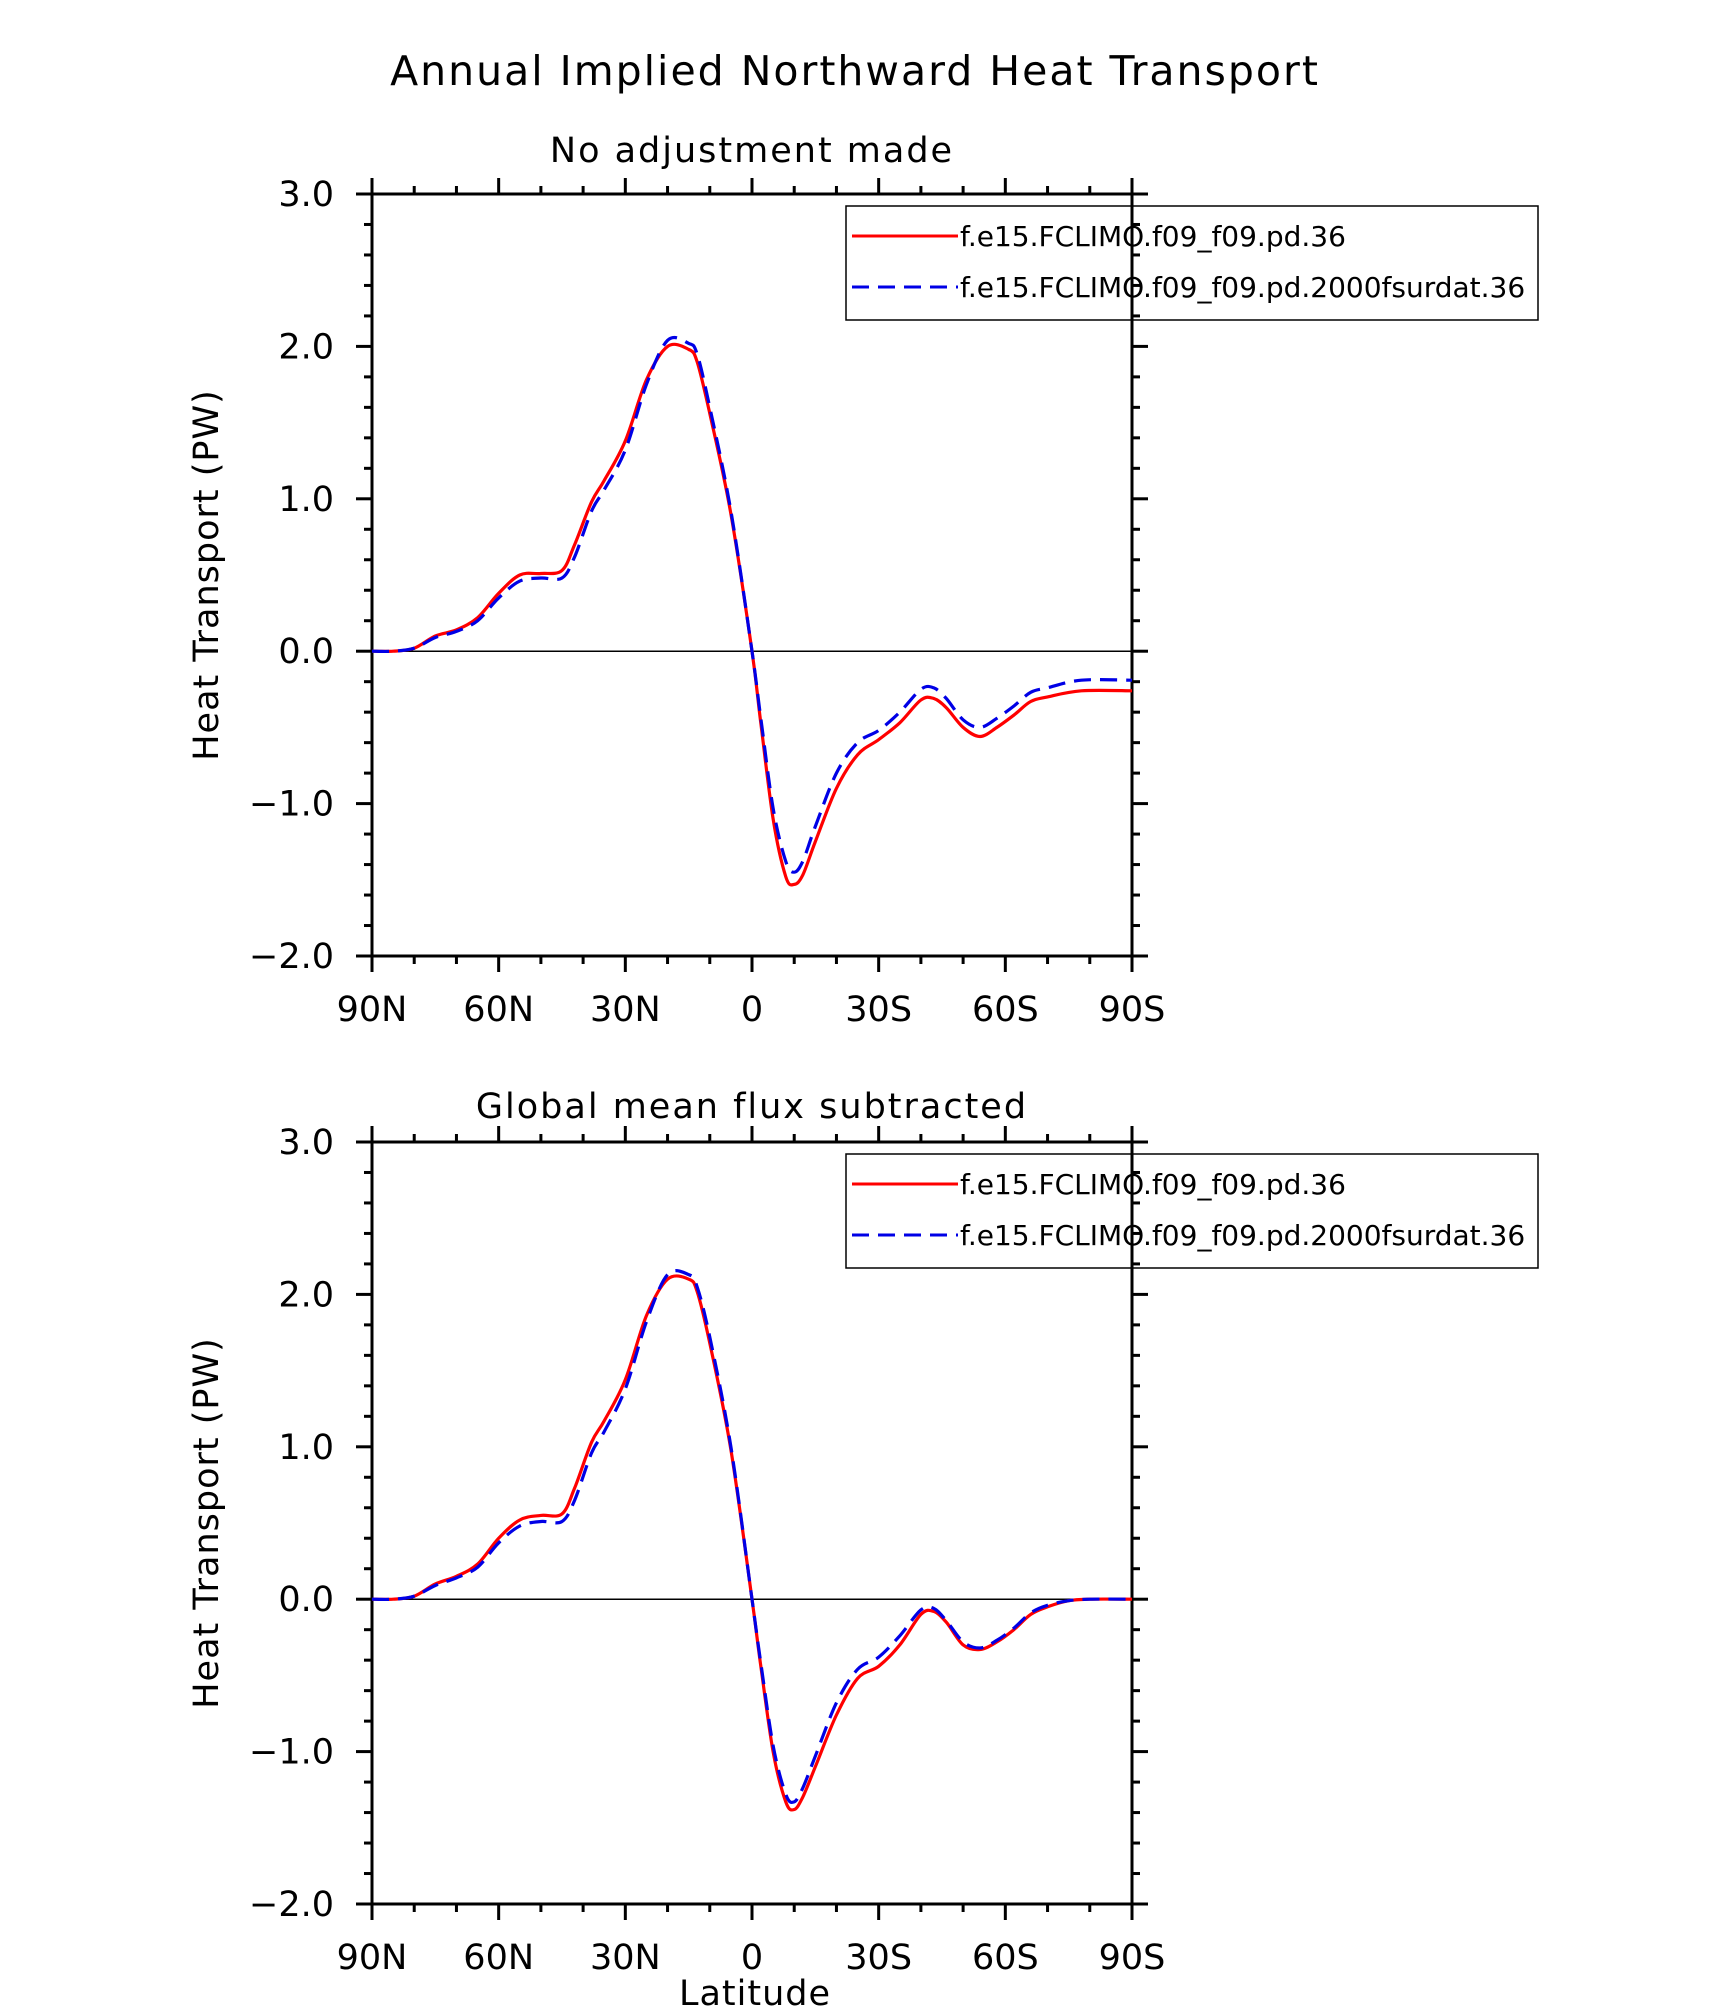 The image size is (1710, 2008). I want to click on chart-title: No adjustment made, so click(752, 151).